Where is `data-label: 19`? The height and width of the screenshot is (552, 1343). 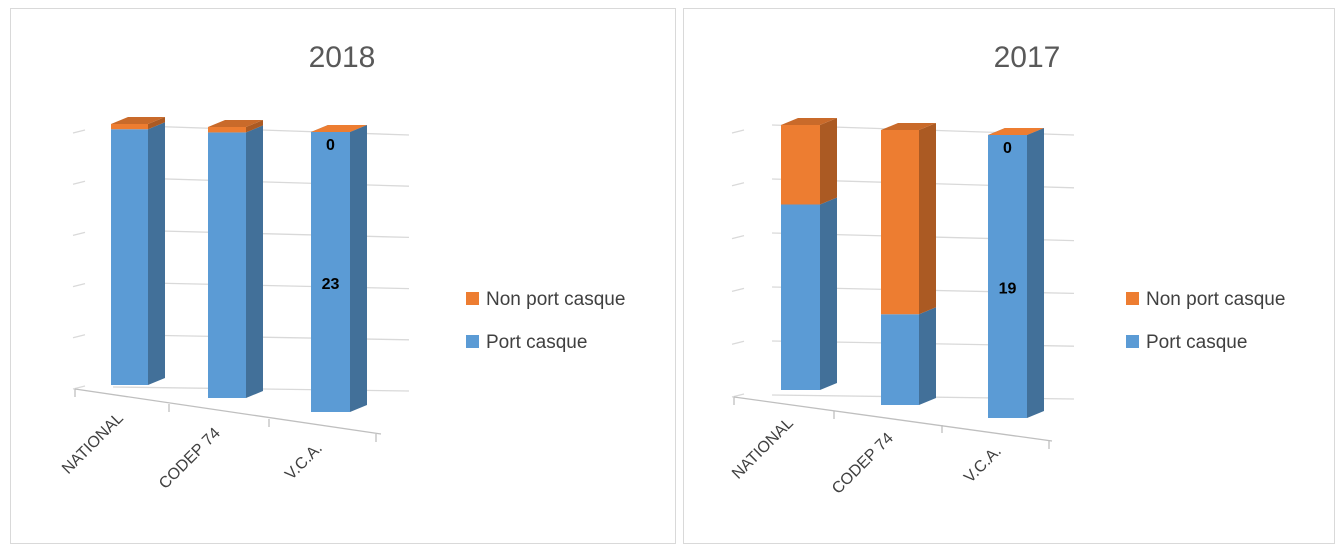 data-label: 19 is located at coordinates (1008, 288).